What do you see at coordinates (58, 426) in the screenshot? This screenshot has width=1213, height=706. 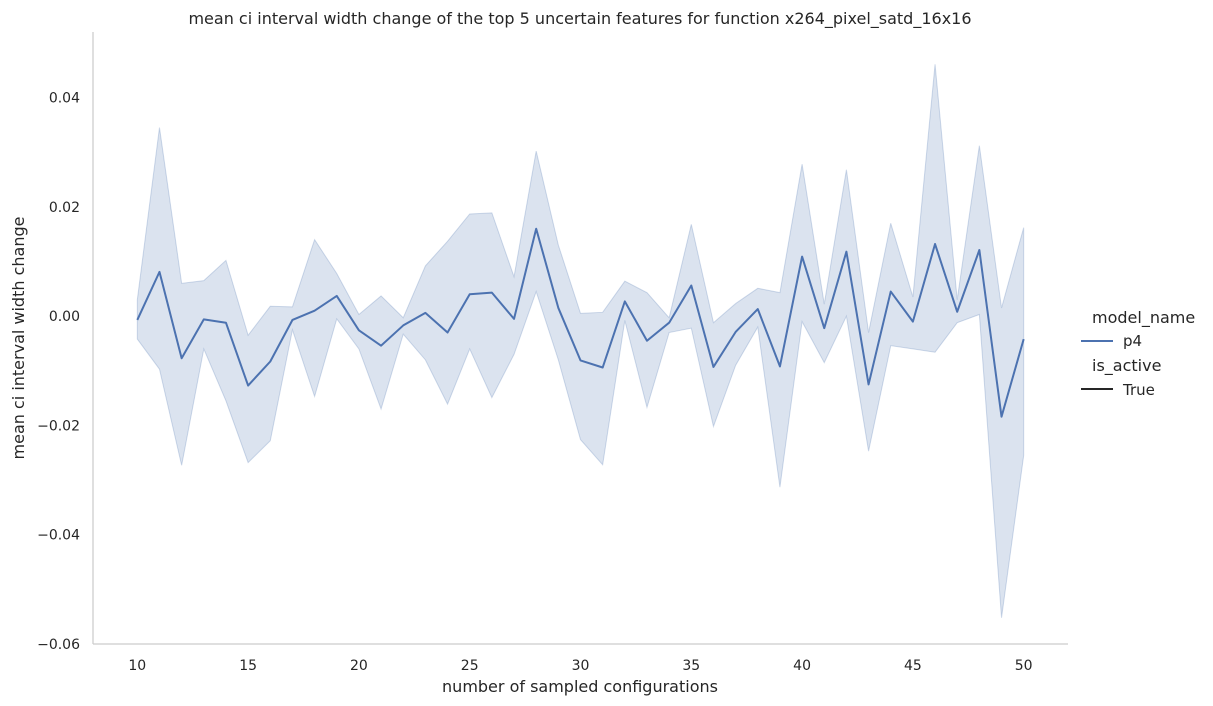 I see `y-tick-label: −0.02` at bounding box center [58, 426].